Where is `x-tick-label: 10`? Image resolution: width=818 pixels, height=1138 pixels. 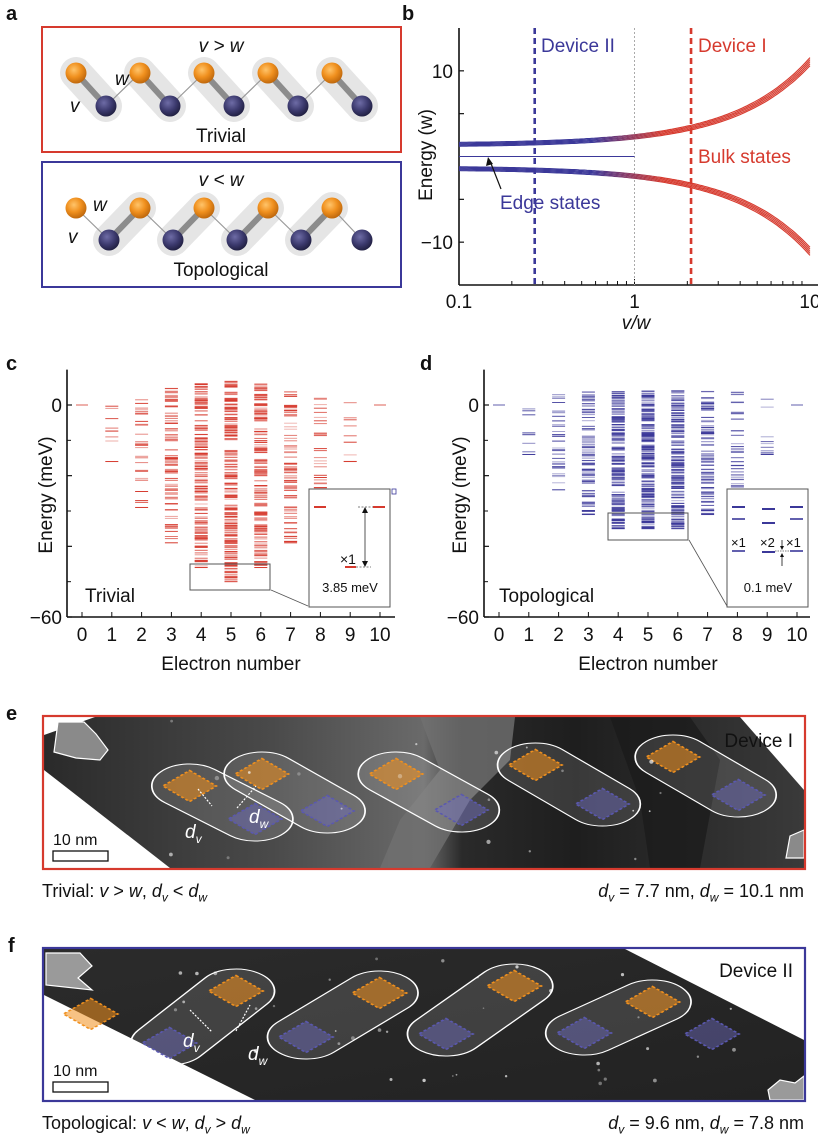
x-tick-label: 10 is located at coordinates (796, 635).